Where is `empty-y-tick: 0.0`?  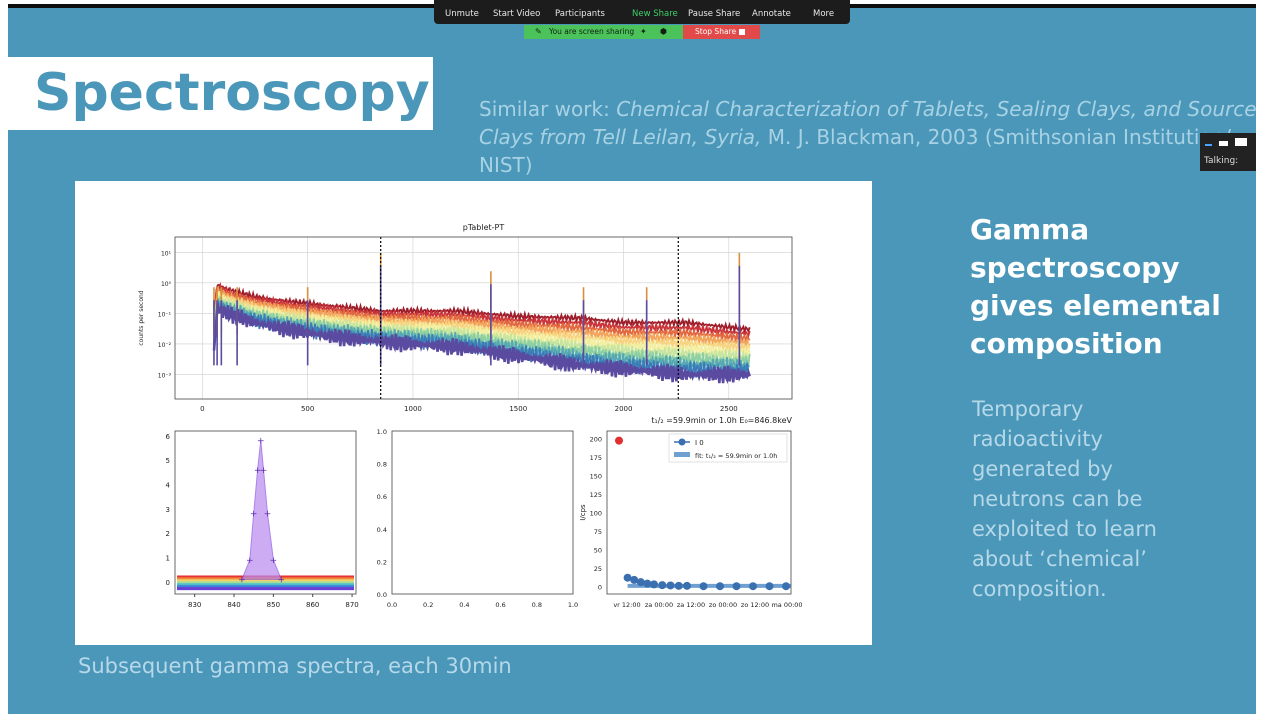
empty-y-tick: 0.0 is located at coordinates (382, 595).